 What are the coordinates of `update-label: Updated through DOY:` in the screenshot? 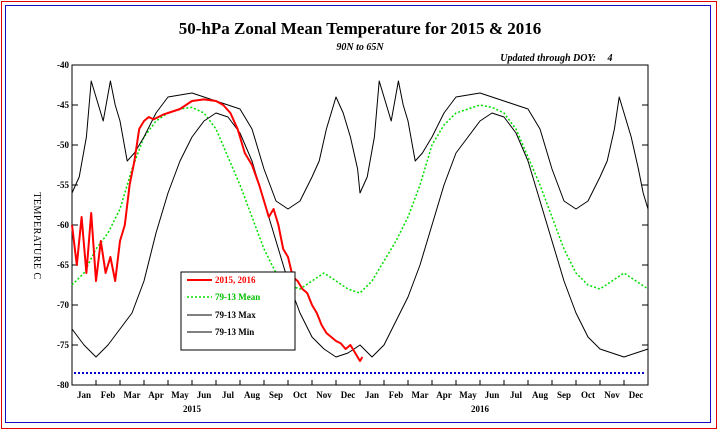 It's located at (548, 58).